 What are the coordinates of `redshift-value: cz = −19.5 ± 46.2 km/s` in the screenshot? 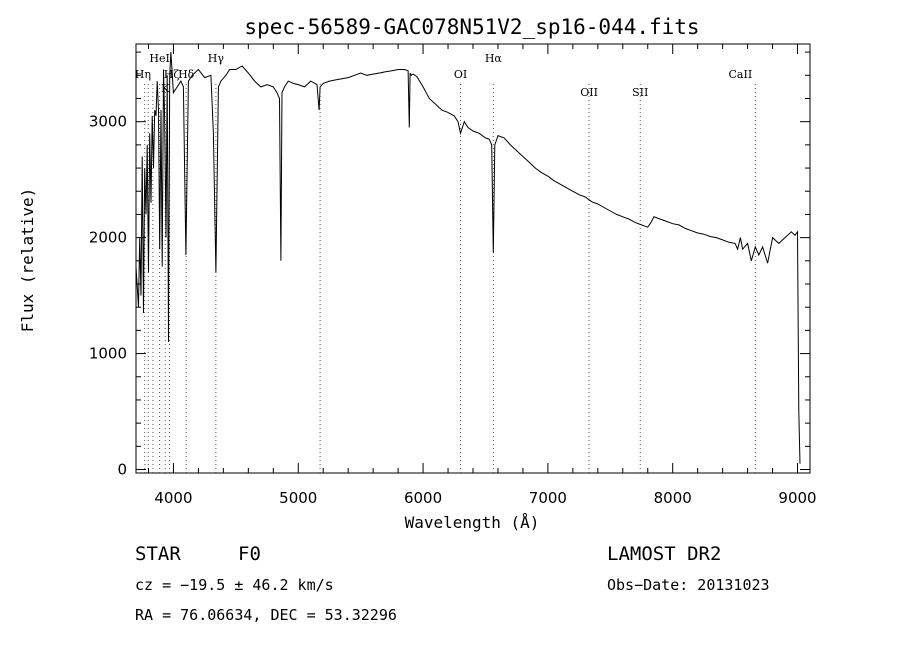 It's located at (234, 585).